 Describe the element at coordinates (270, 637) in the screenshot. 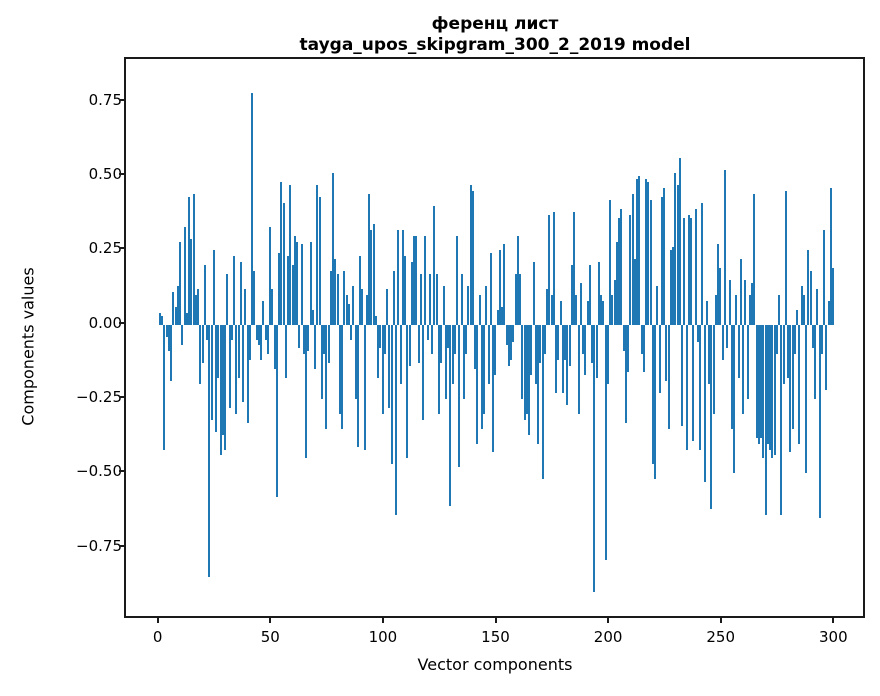

I see `x-tick-label: 50` at that location.